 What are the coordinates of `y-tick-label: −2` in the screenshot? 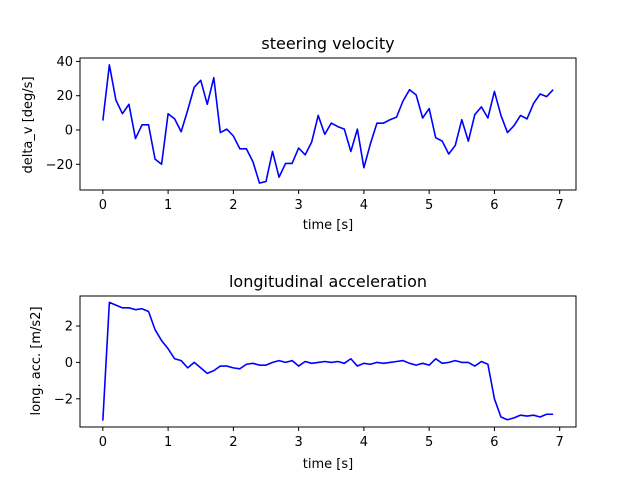 It's located at (63, 399).